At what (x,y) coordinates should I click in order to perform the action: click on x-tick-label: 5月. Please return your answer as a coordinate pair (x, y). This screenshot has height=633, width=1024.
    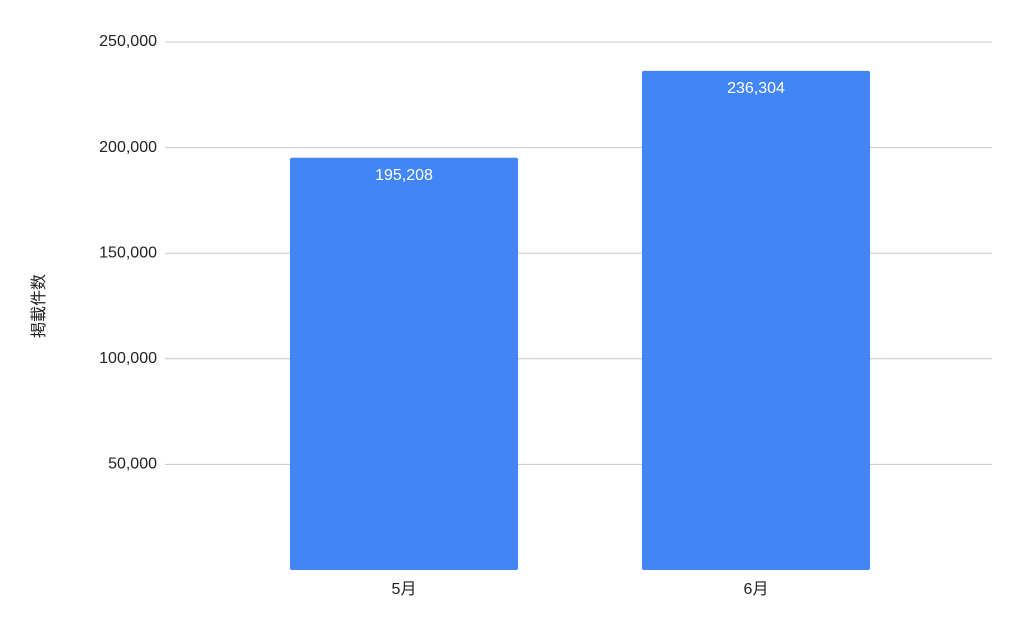
    Looking at the image, I should click on (404, 589).